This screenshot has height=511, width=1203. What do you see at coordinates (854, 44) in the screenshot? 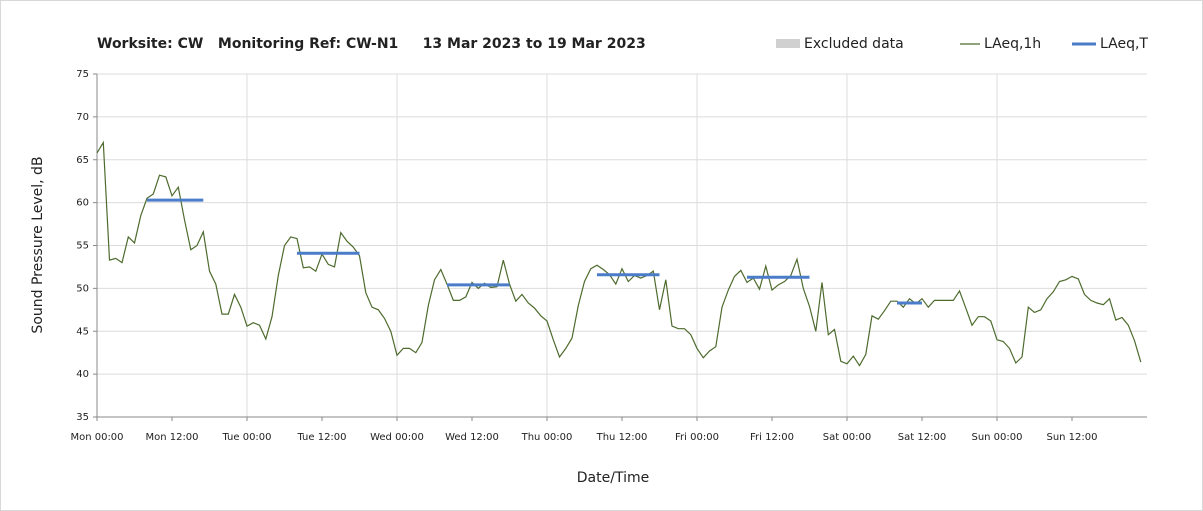
I see `legend-label: Excluded data` at bounding box center [854, 44].